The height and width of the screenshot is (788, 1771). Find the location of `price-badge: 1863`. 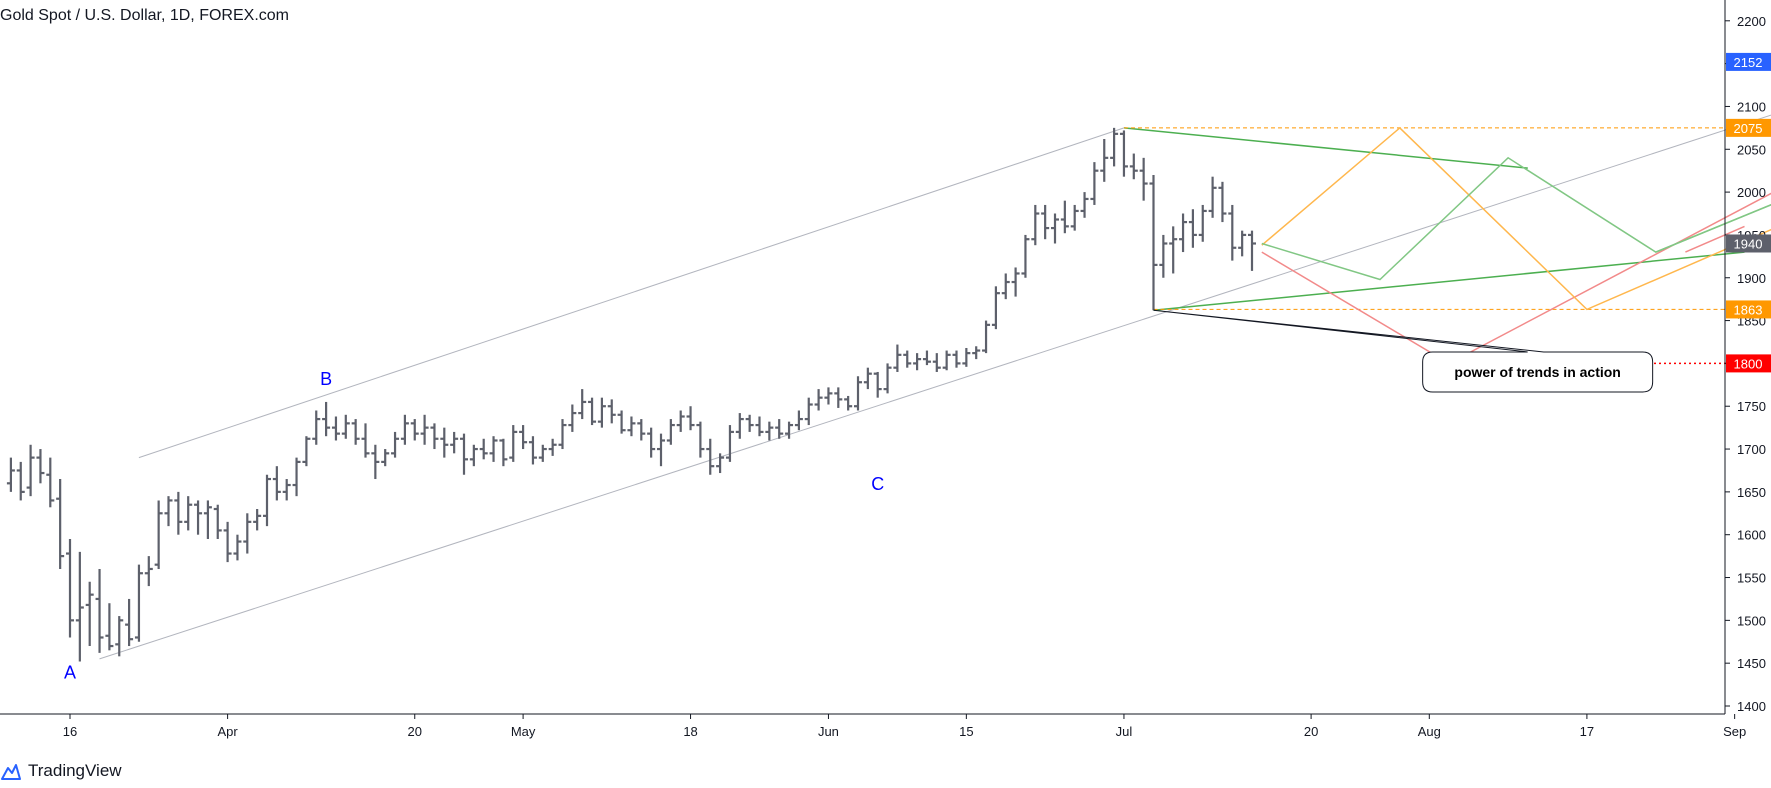

price-badge: 1863 is located at coordinates (1748, 309).